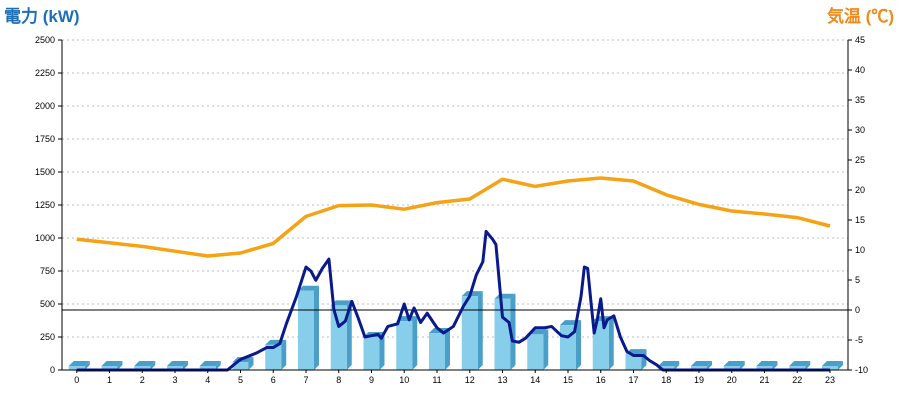  What do you see at coordinates (45, 172) in the screenshot?
I see `left-tick-label: 1500` at bounding box center [45, 172].